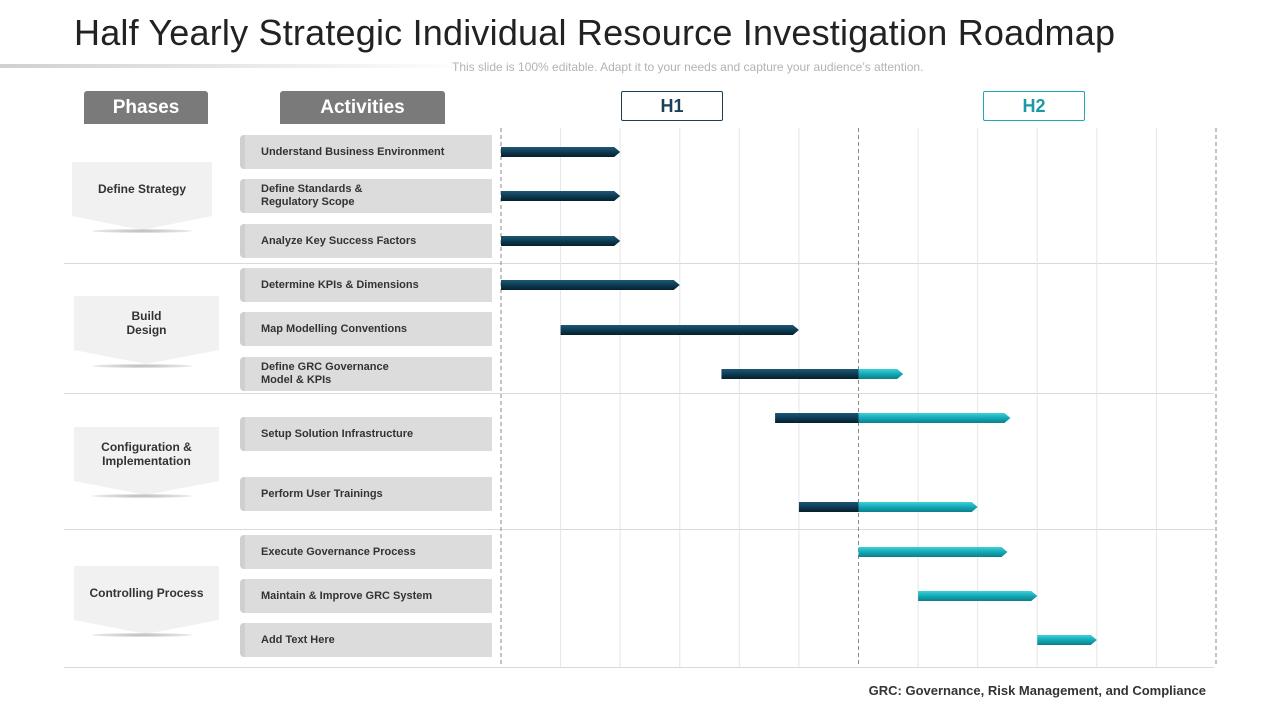  What do you see at coordinates (366, 241) in the screenshot?
I see `activity-row: Analyze Key Success Factors` at bounding box center [366, 241].